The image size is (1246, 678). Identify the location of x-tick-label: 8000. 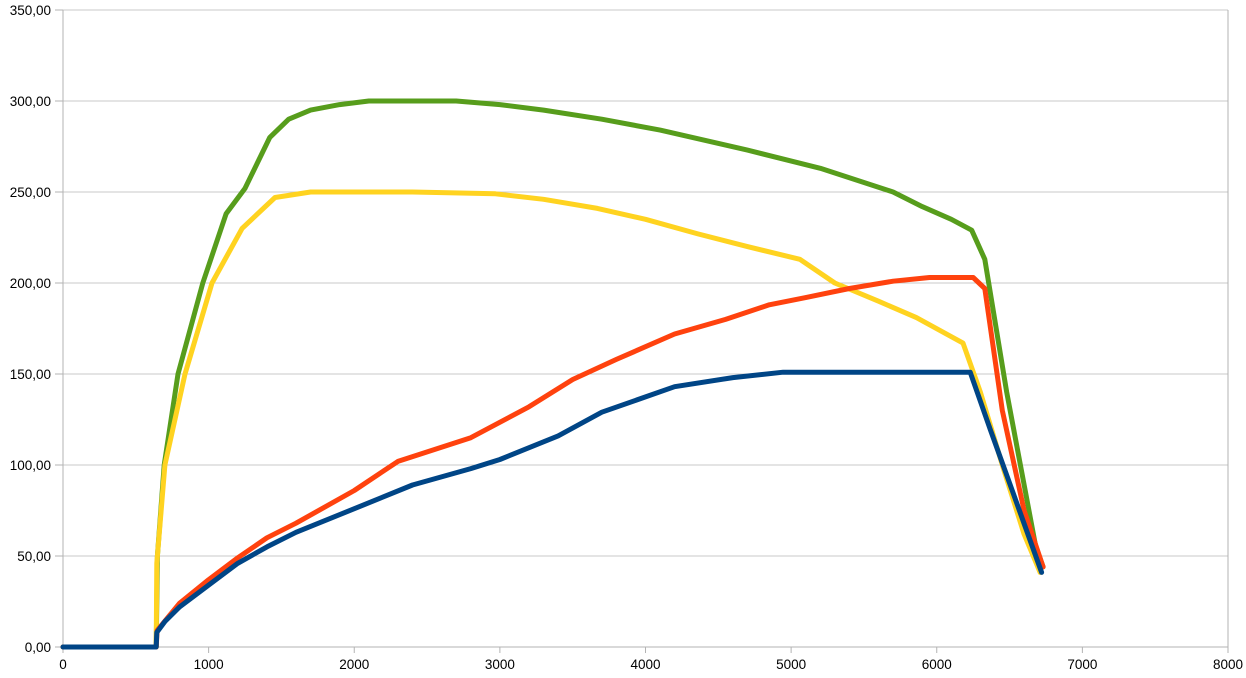
(1228, 664).